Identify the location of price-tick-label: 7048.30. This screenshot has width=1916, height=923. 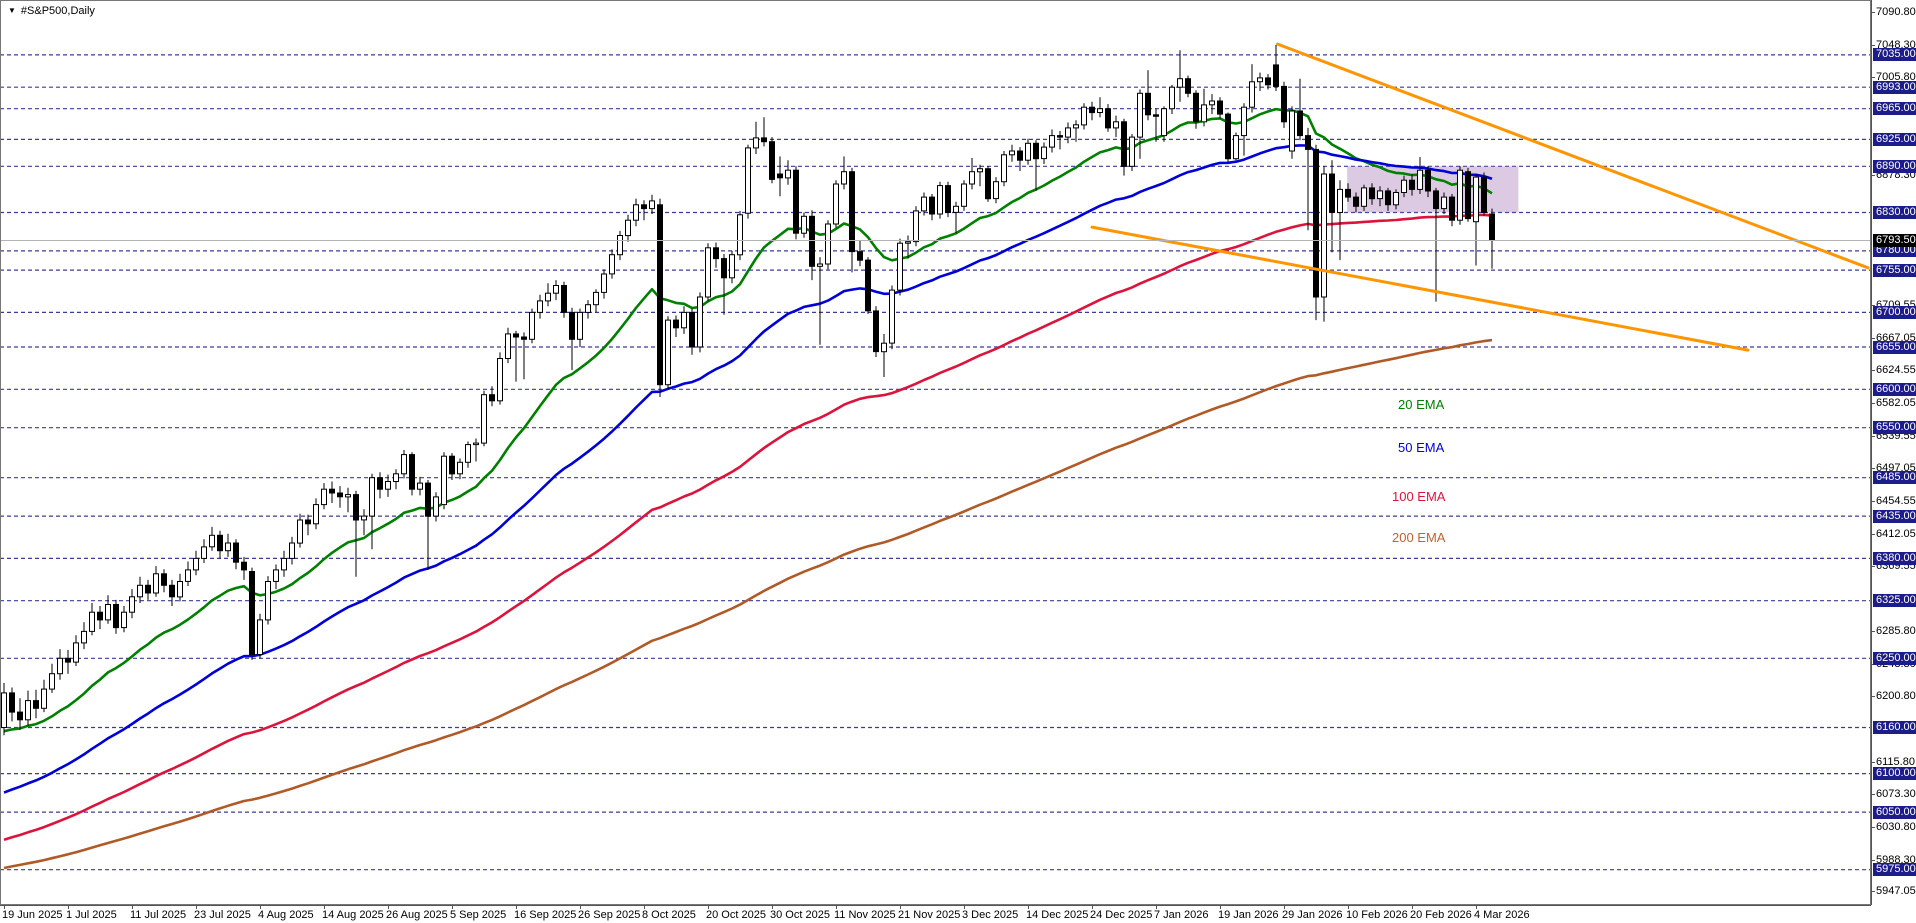
(1896, 44).